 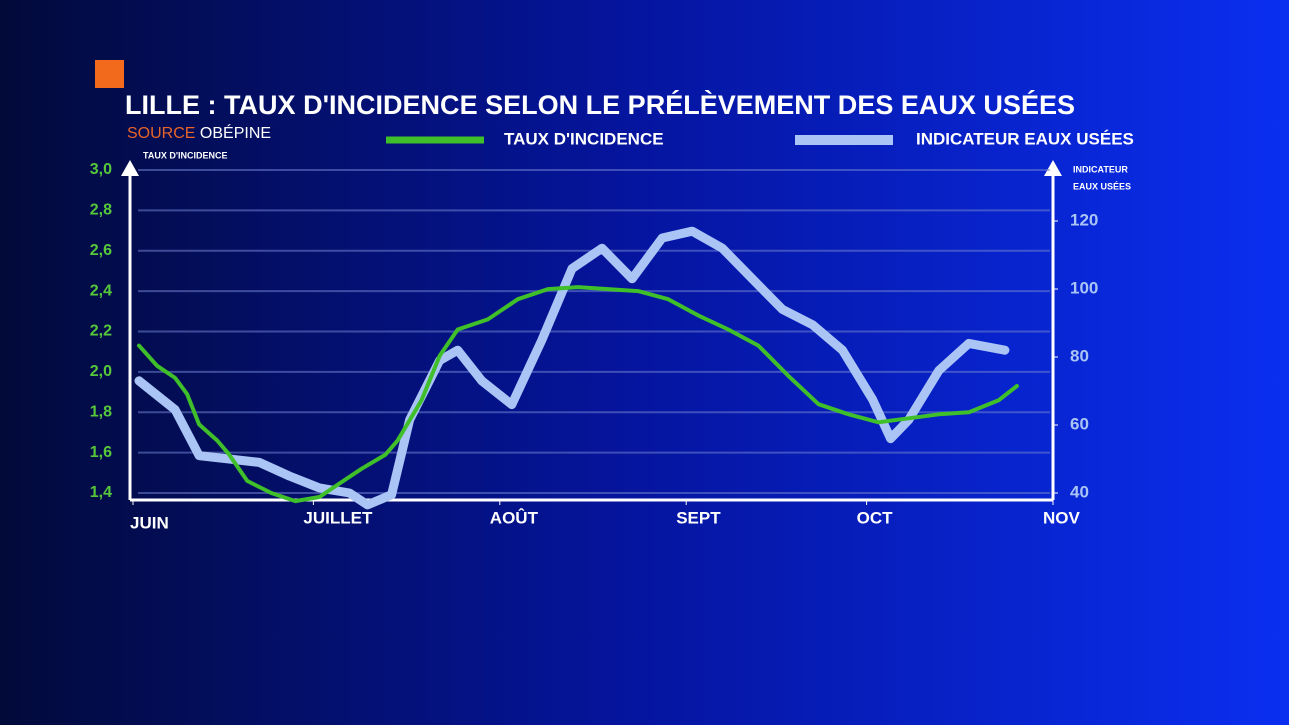 I want to click on source-name: OBÉPINE, so click(x=235, y=132).